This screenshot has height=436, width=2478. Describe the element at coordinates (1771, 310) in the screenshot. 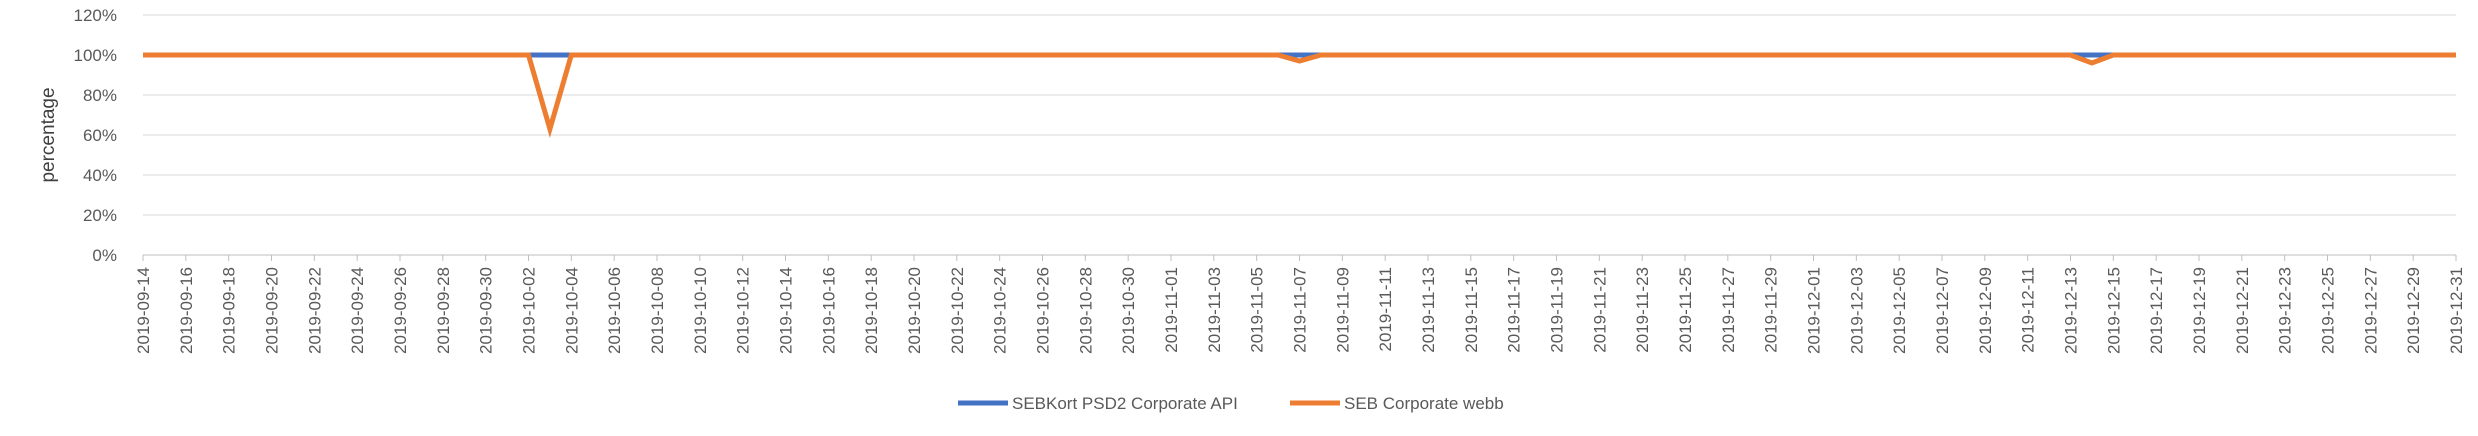

I see `x-tick-label: 2019-11-29` at that location.